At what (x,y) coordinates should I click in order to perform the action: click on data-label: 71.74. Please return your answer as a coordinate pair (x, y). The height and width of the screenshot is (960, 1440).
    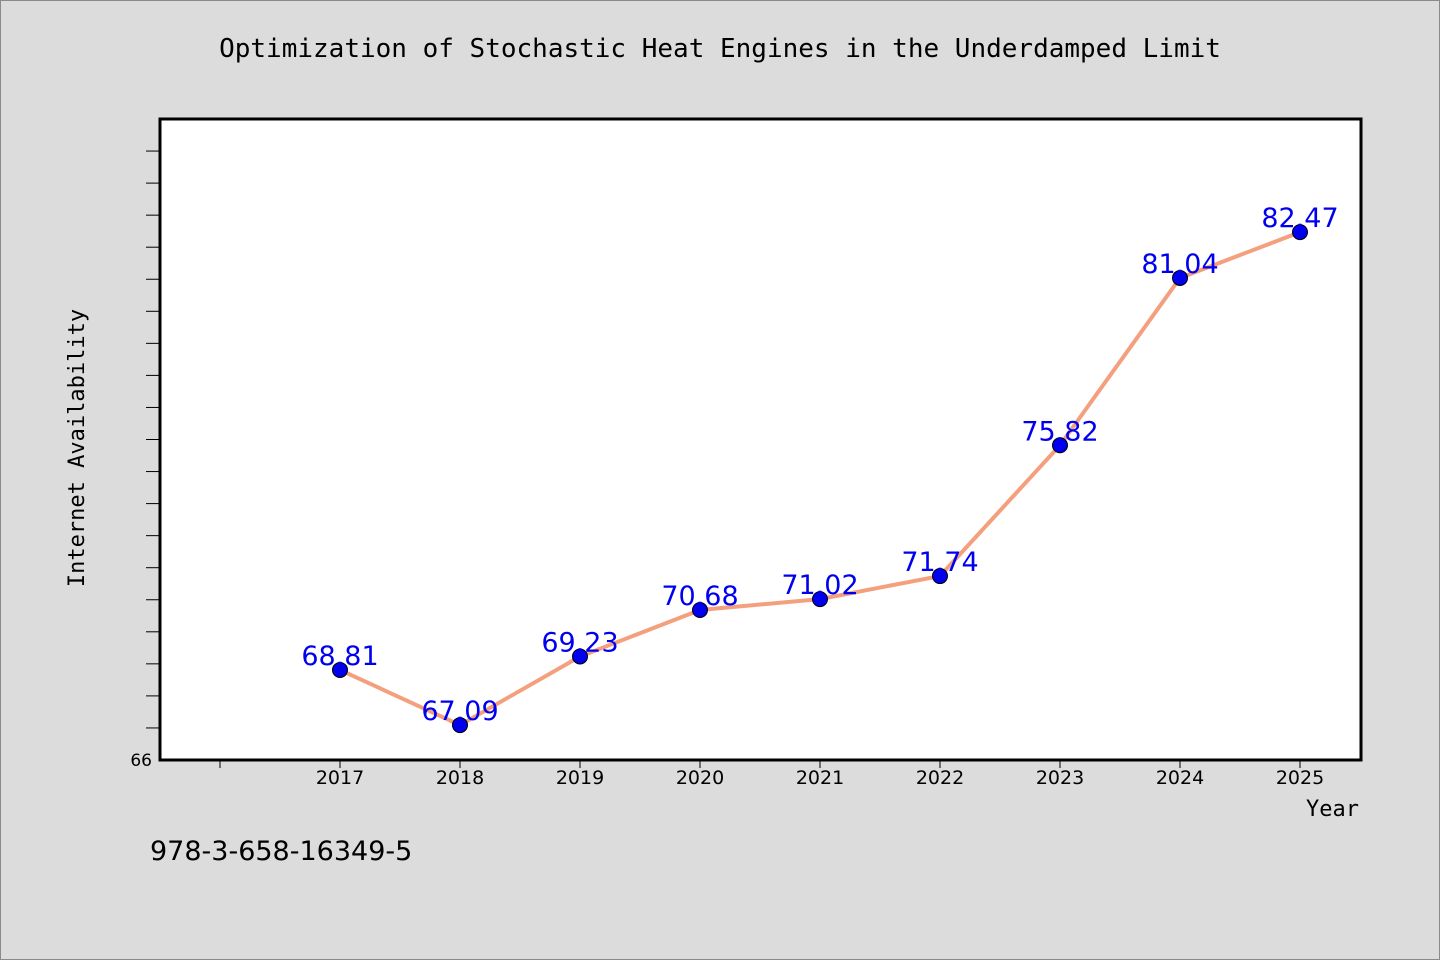
    Looking at the image, I should click on (939, 562).